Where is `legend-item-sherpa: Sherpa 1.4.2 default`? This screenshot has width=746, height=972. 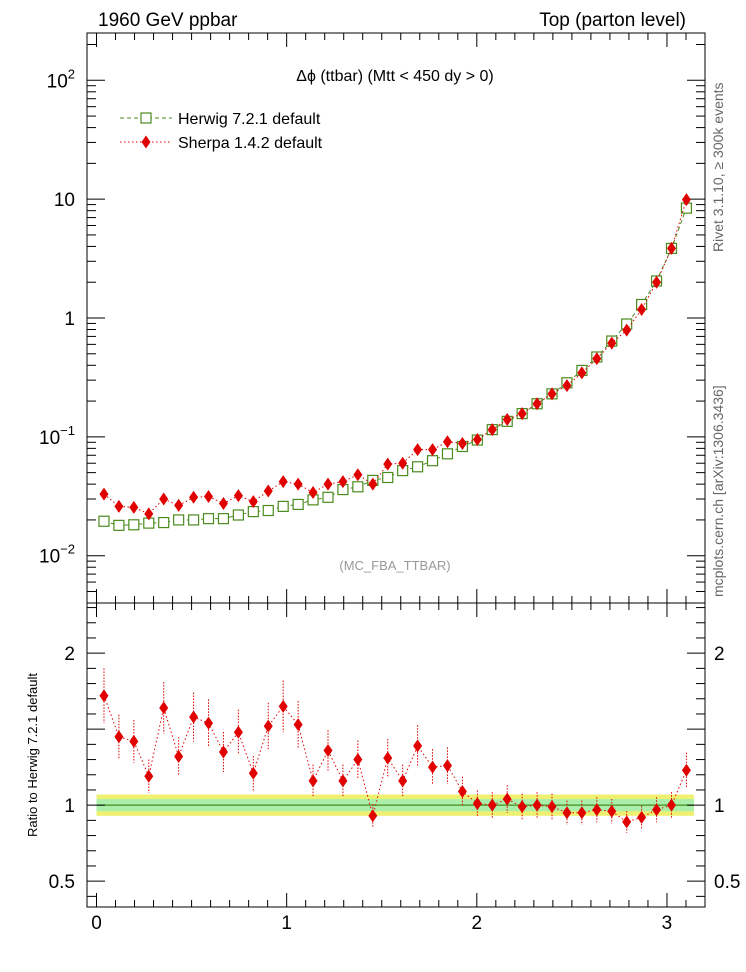
legend-item-sherpa: Sherpa 1.4.2 default is located at coordinates (221, 143).